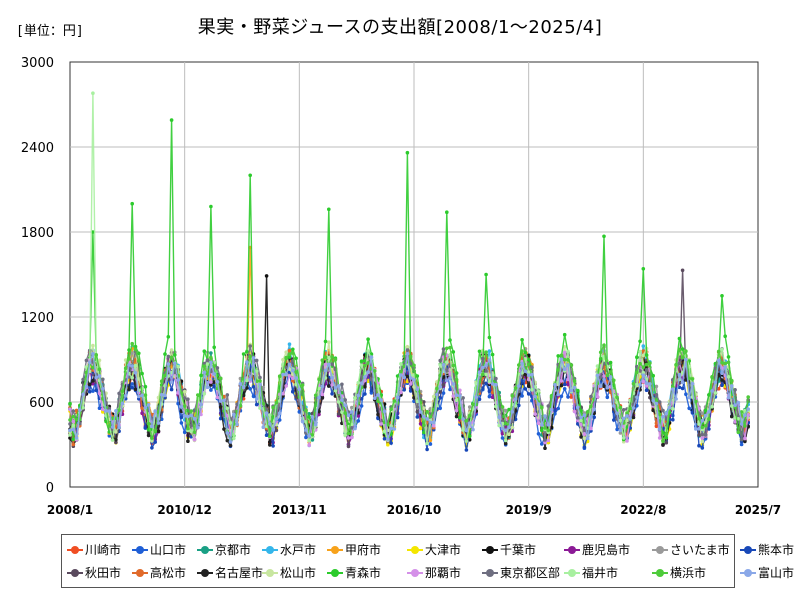 This screenshot has width=800, height=600. What do you see at coordinates (767, 572) in the screenshot?
I see `legend-item: 富山市` at bounding box center [767, 572].